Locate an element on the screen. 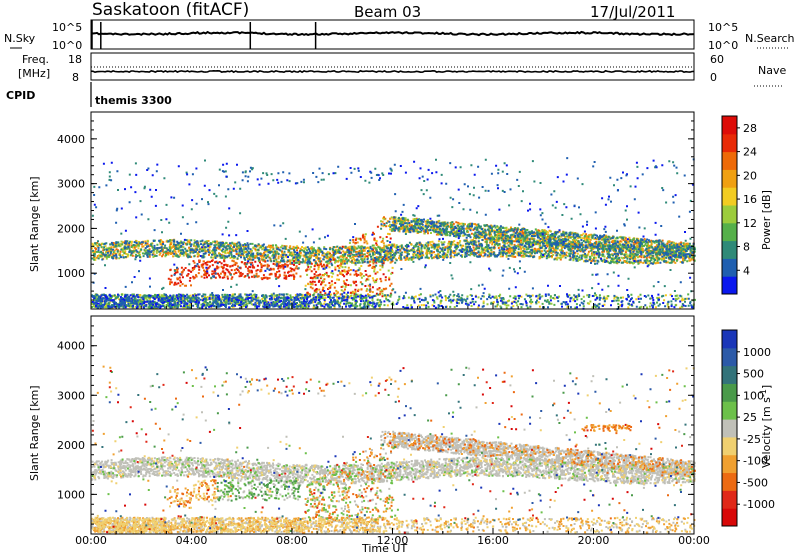 The image size is (800, 554). nsearch-label: N.Search is located at coordinates (770, 38).